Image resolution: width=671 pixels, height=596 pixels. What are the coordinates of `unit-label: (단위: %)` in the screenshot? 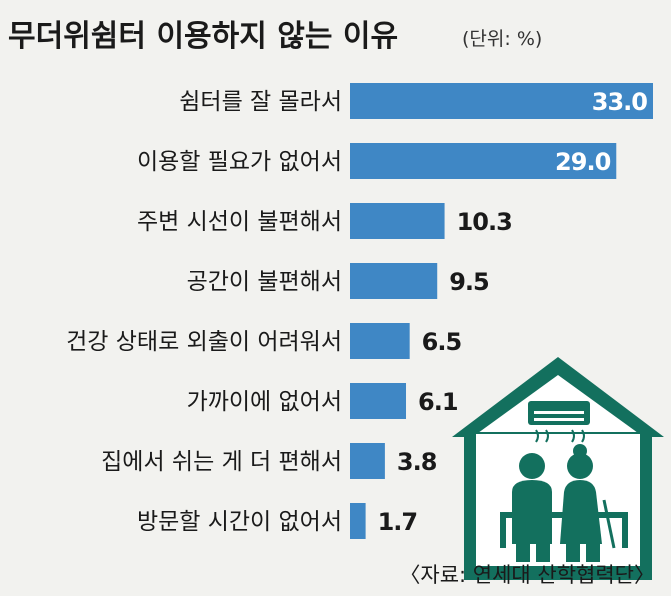 It's located at (502, 39).